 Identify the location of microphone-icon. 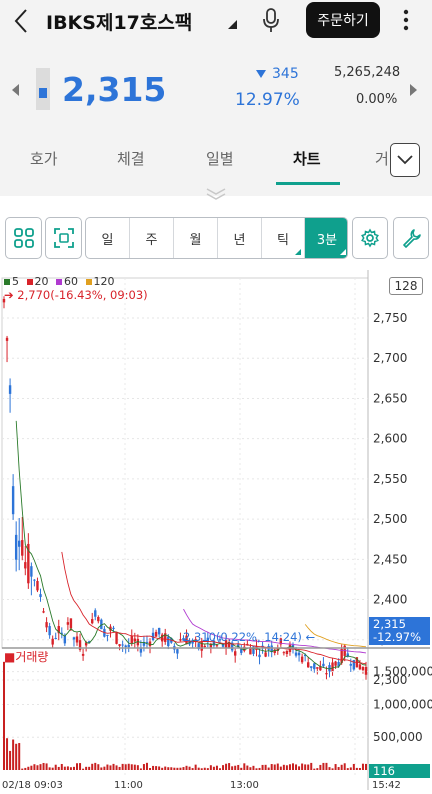
(271, 23).